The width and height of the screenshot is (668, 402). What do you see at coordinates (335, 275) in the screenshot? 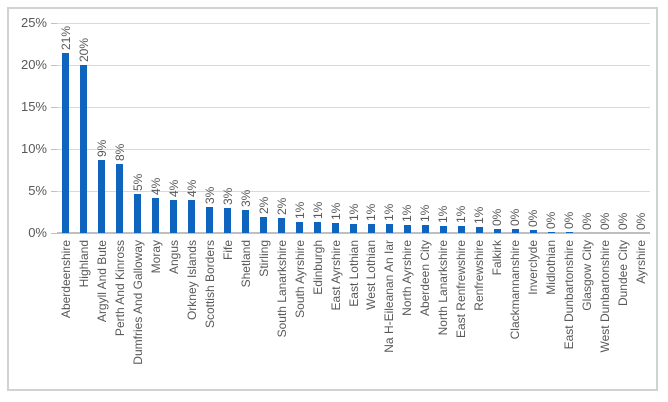
I see `x-axis-label: East Ayrshire` at bounding box center [335, 275].